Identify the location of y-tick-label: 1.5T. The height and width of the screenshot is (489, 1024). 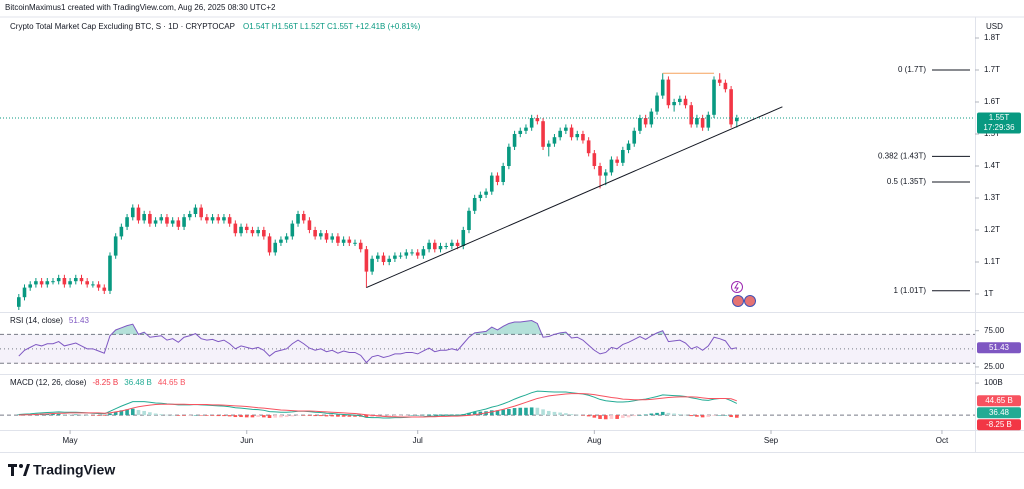
(992, 133).